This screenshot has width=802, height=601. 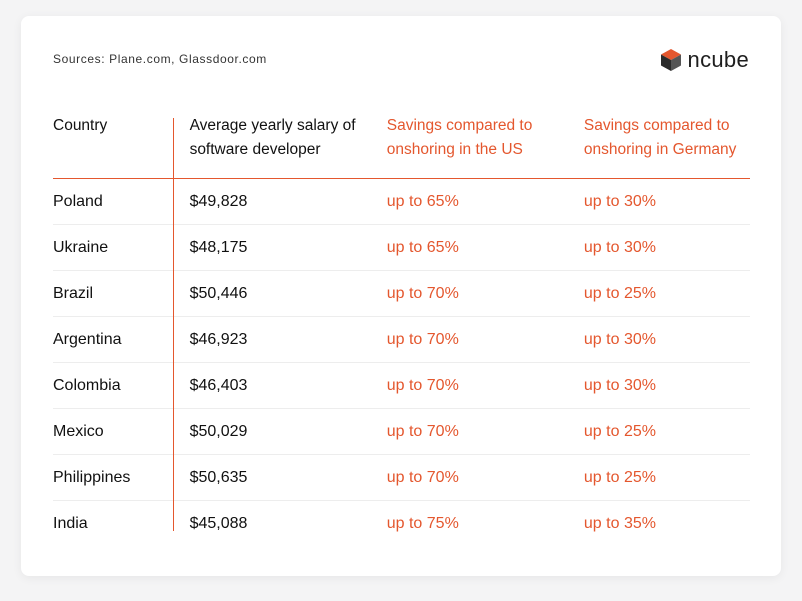 I want to click on cell-salary: $46,403, so click(x=218, y=385).